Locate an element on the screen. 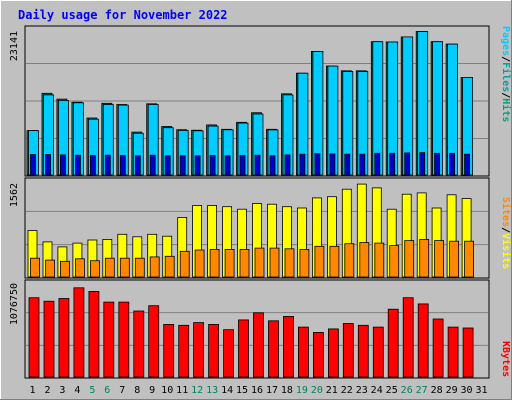  legend-sites: Sites is located at coordinates (506, 212).